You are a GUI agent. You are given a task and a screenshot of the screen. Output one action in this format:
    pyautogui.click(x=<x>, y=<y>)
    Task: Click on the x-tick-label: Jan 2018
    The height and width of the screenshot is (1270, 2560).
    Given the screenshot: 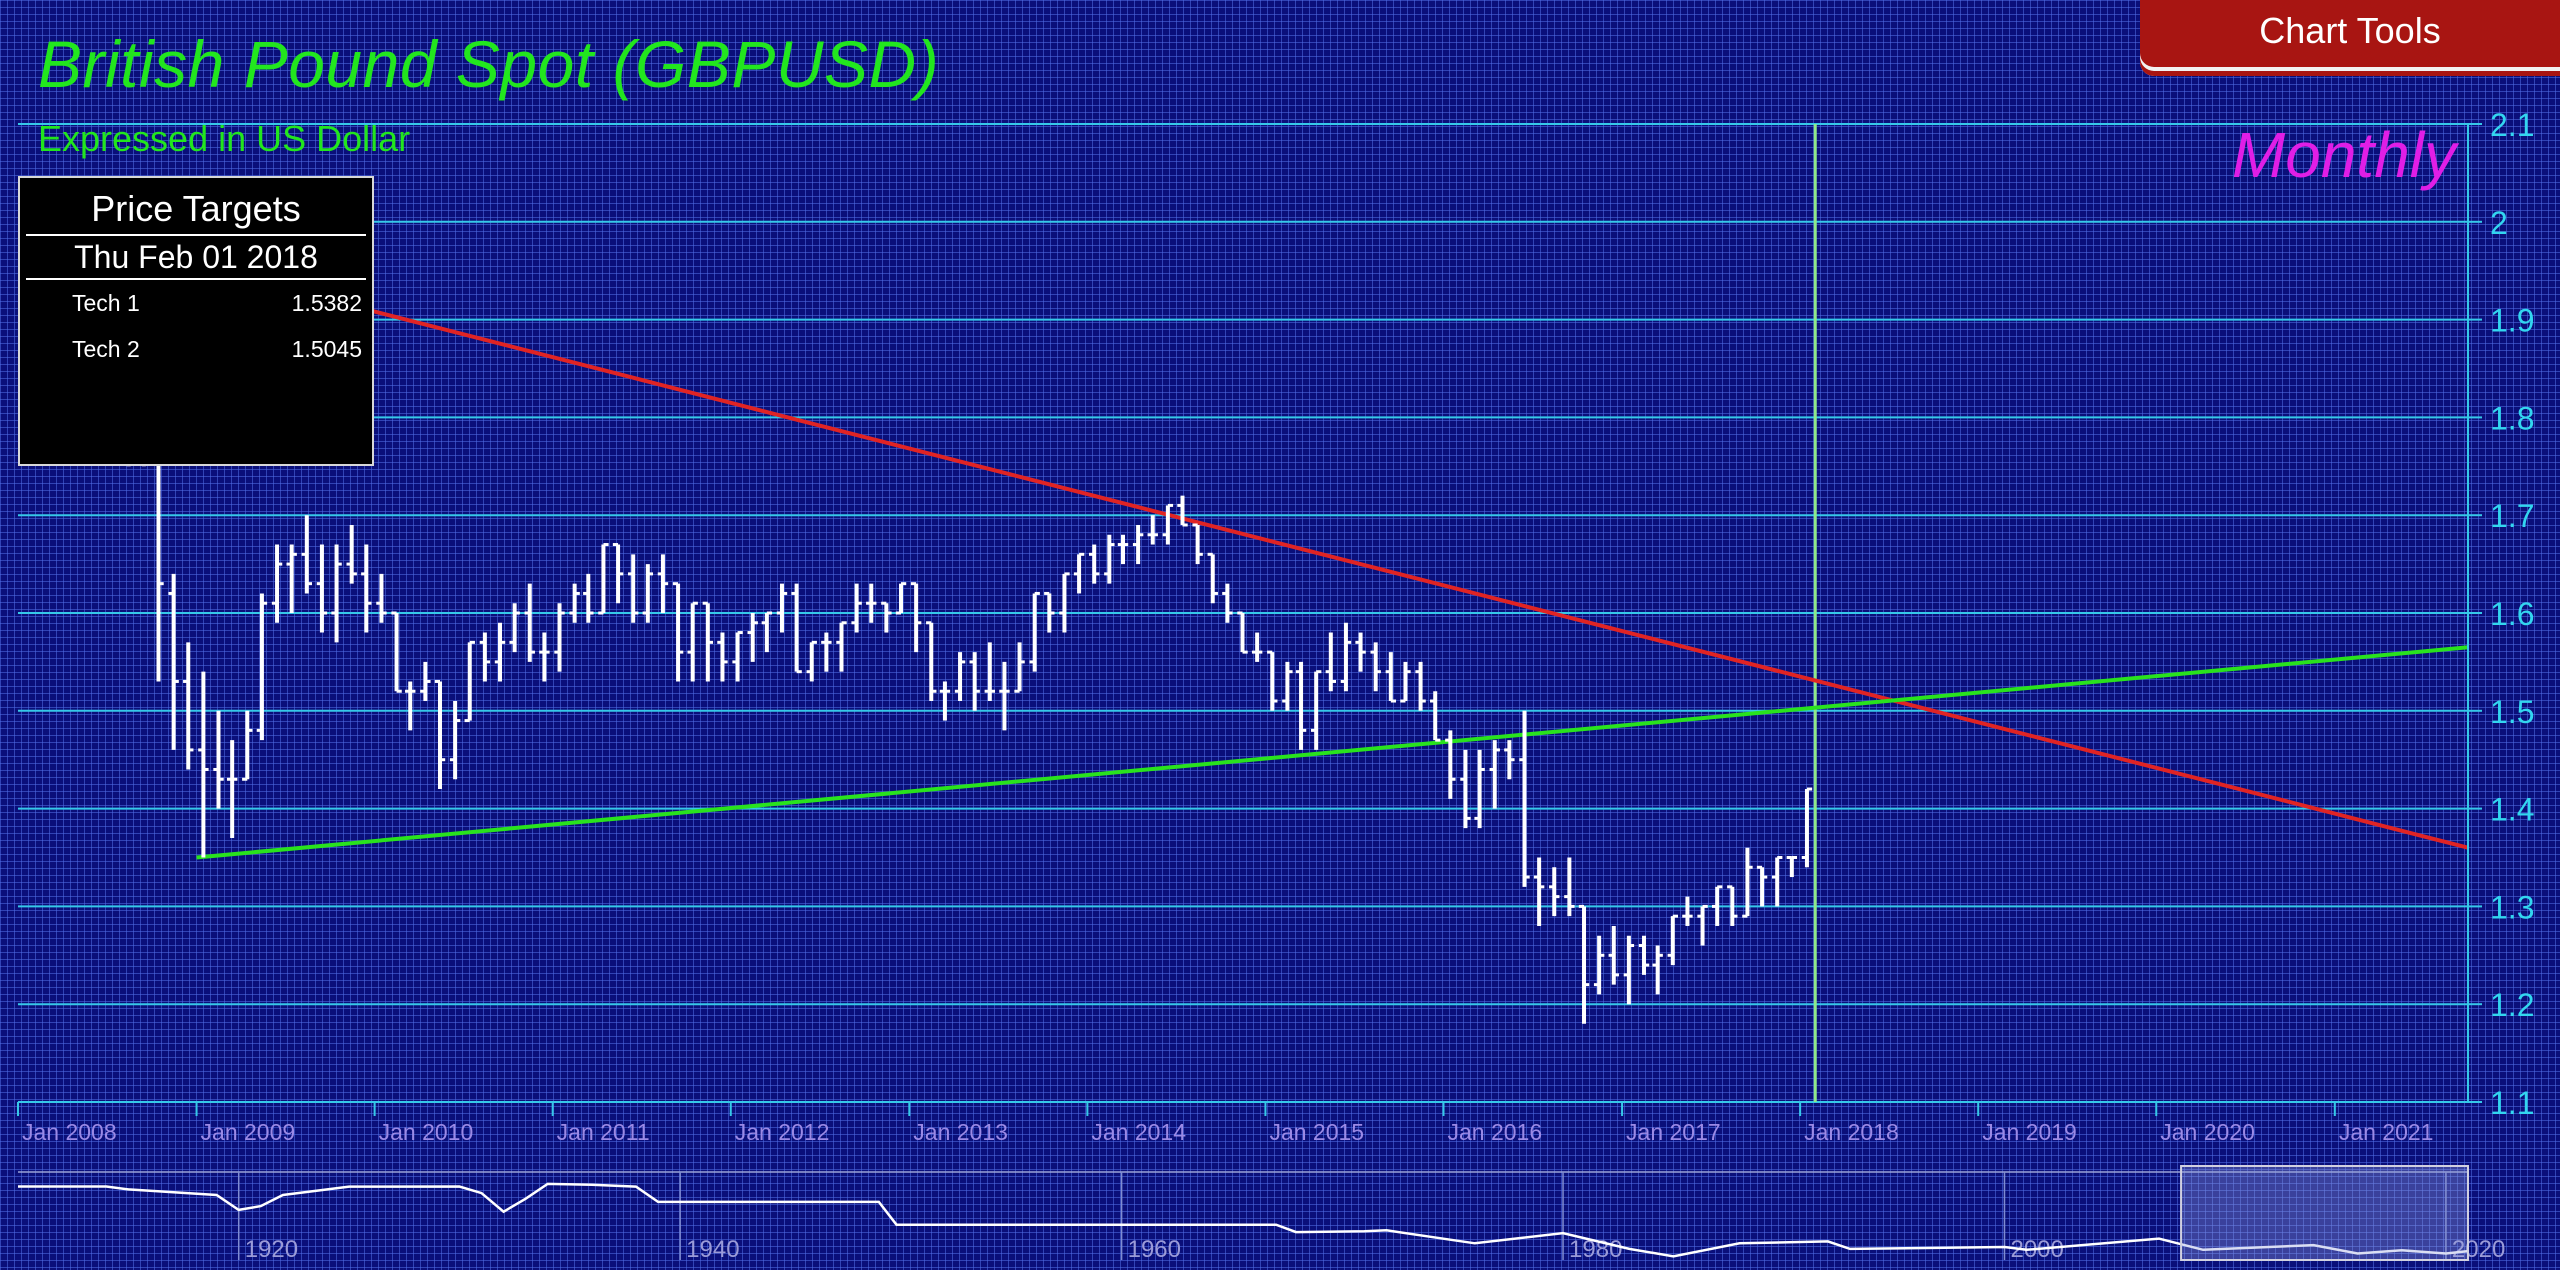 What is the action you would take?
    pyautogui.click(x=1851, y=1132)
    